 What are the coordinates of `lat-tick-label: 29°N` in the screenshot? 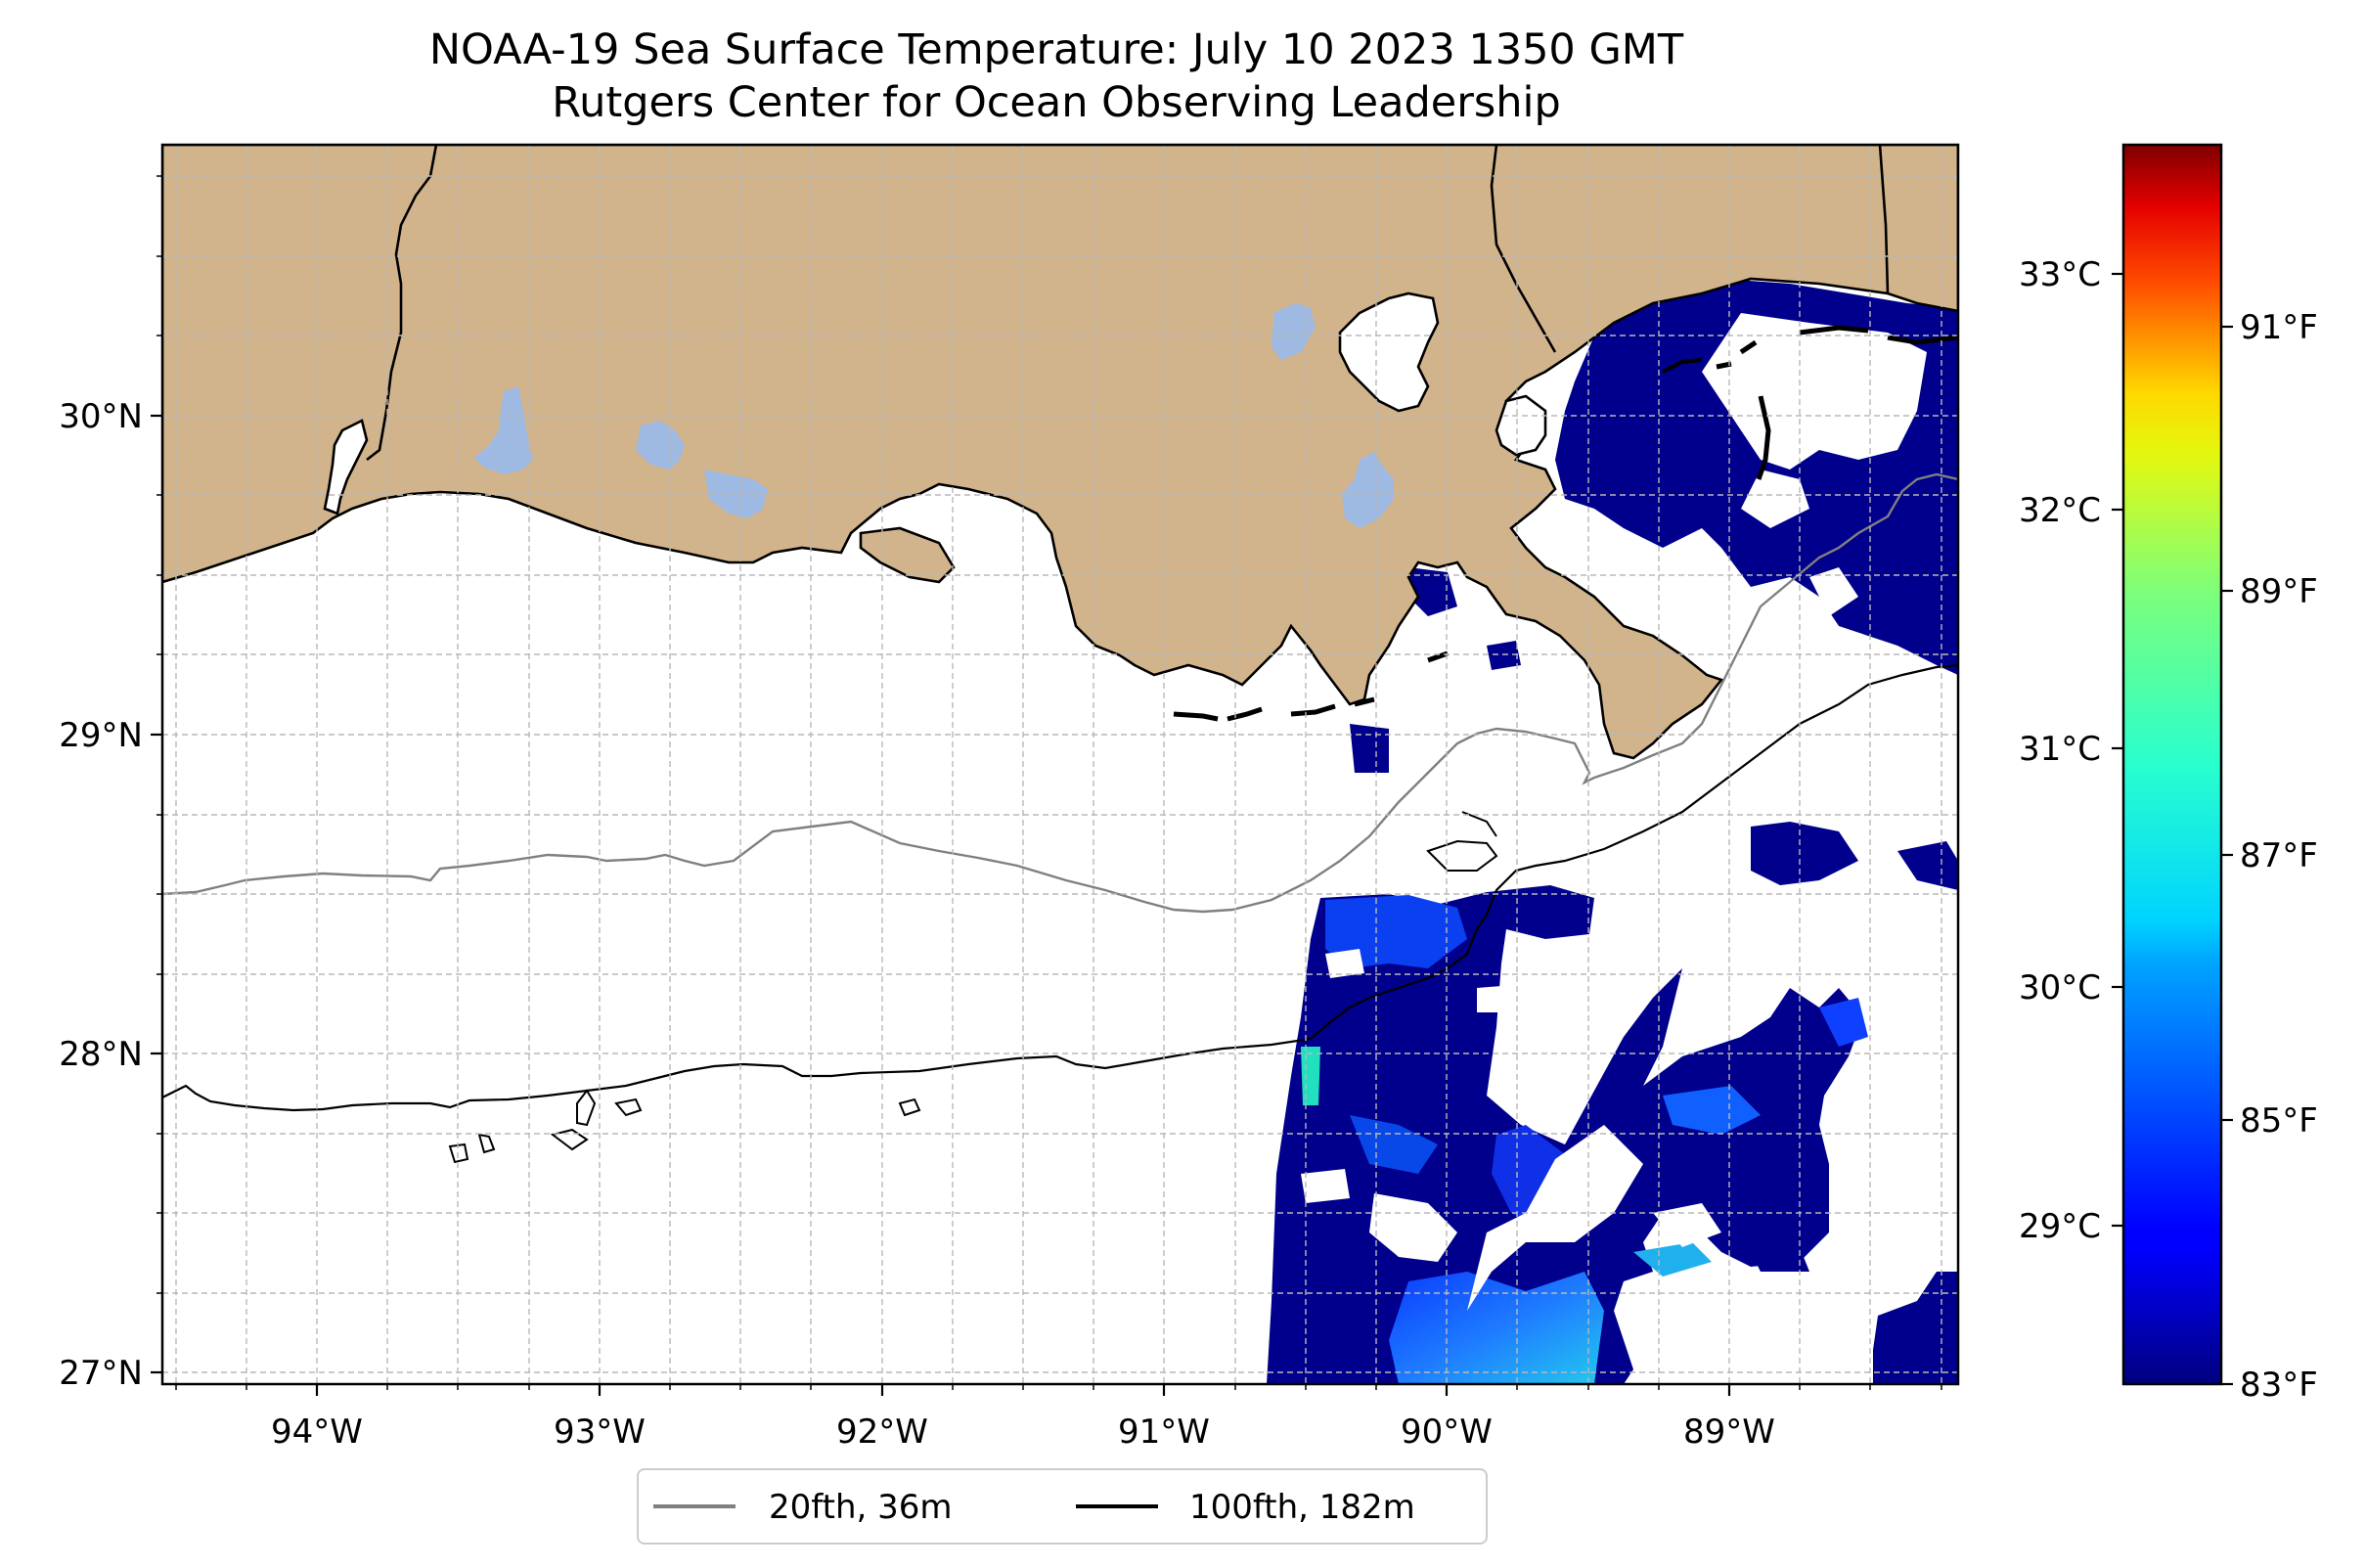 It's located at (101, 735).